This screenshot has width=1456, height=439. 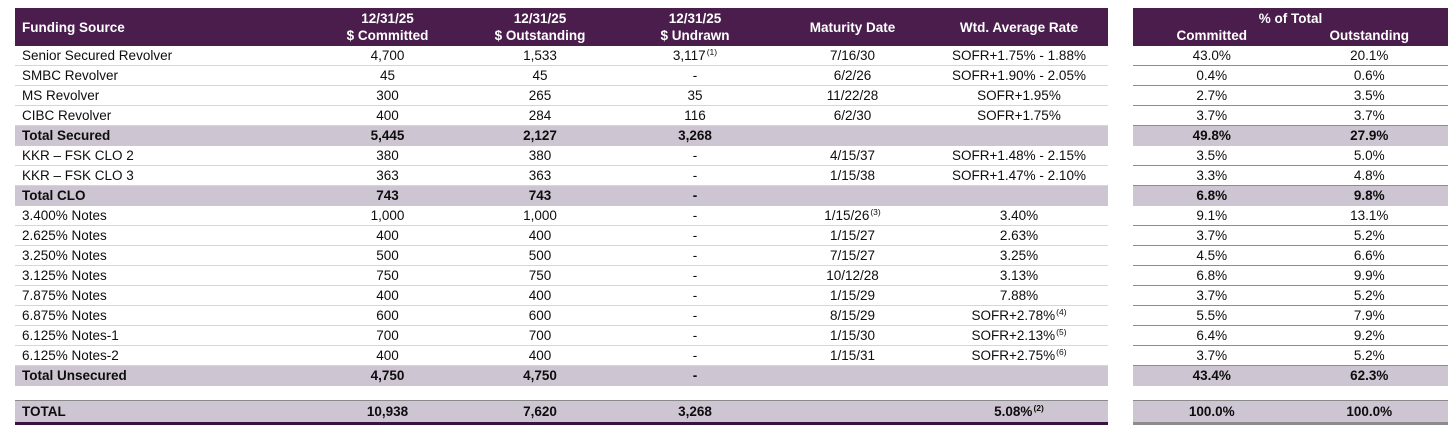 I want to click on cell-outstanding: 363, so click(x=540, y=175).